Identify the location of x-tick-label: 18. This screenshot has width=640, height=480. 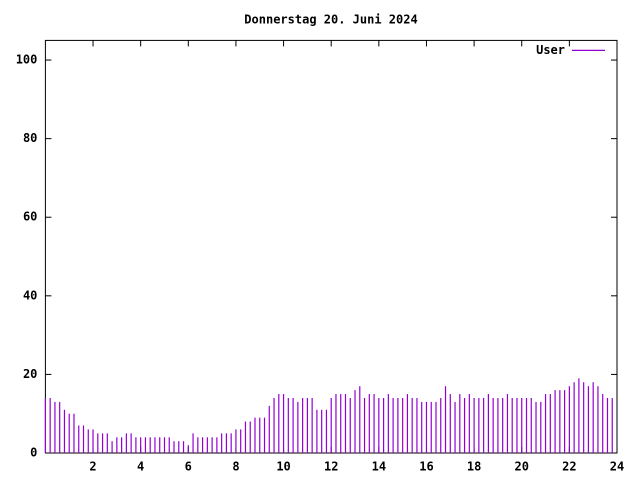
(474, 467).